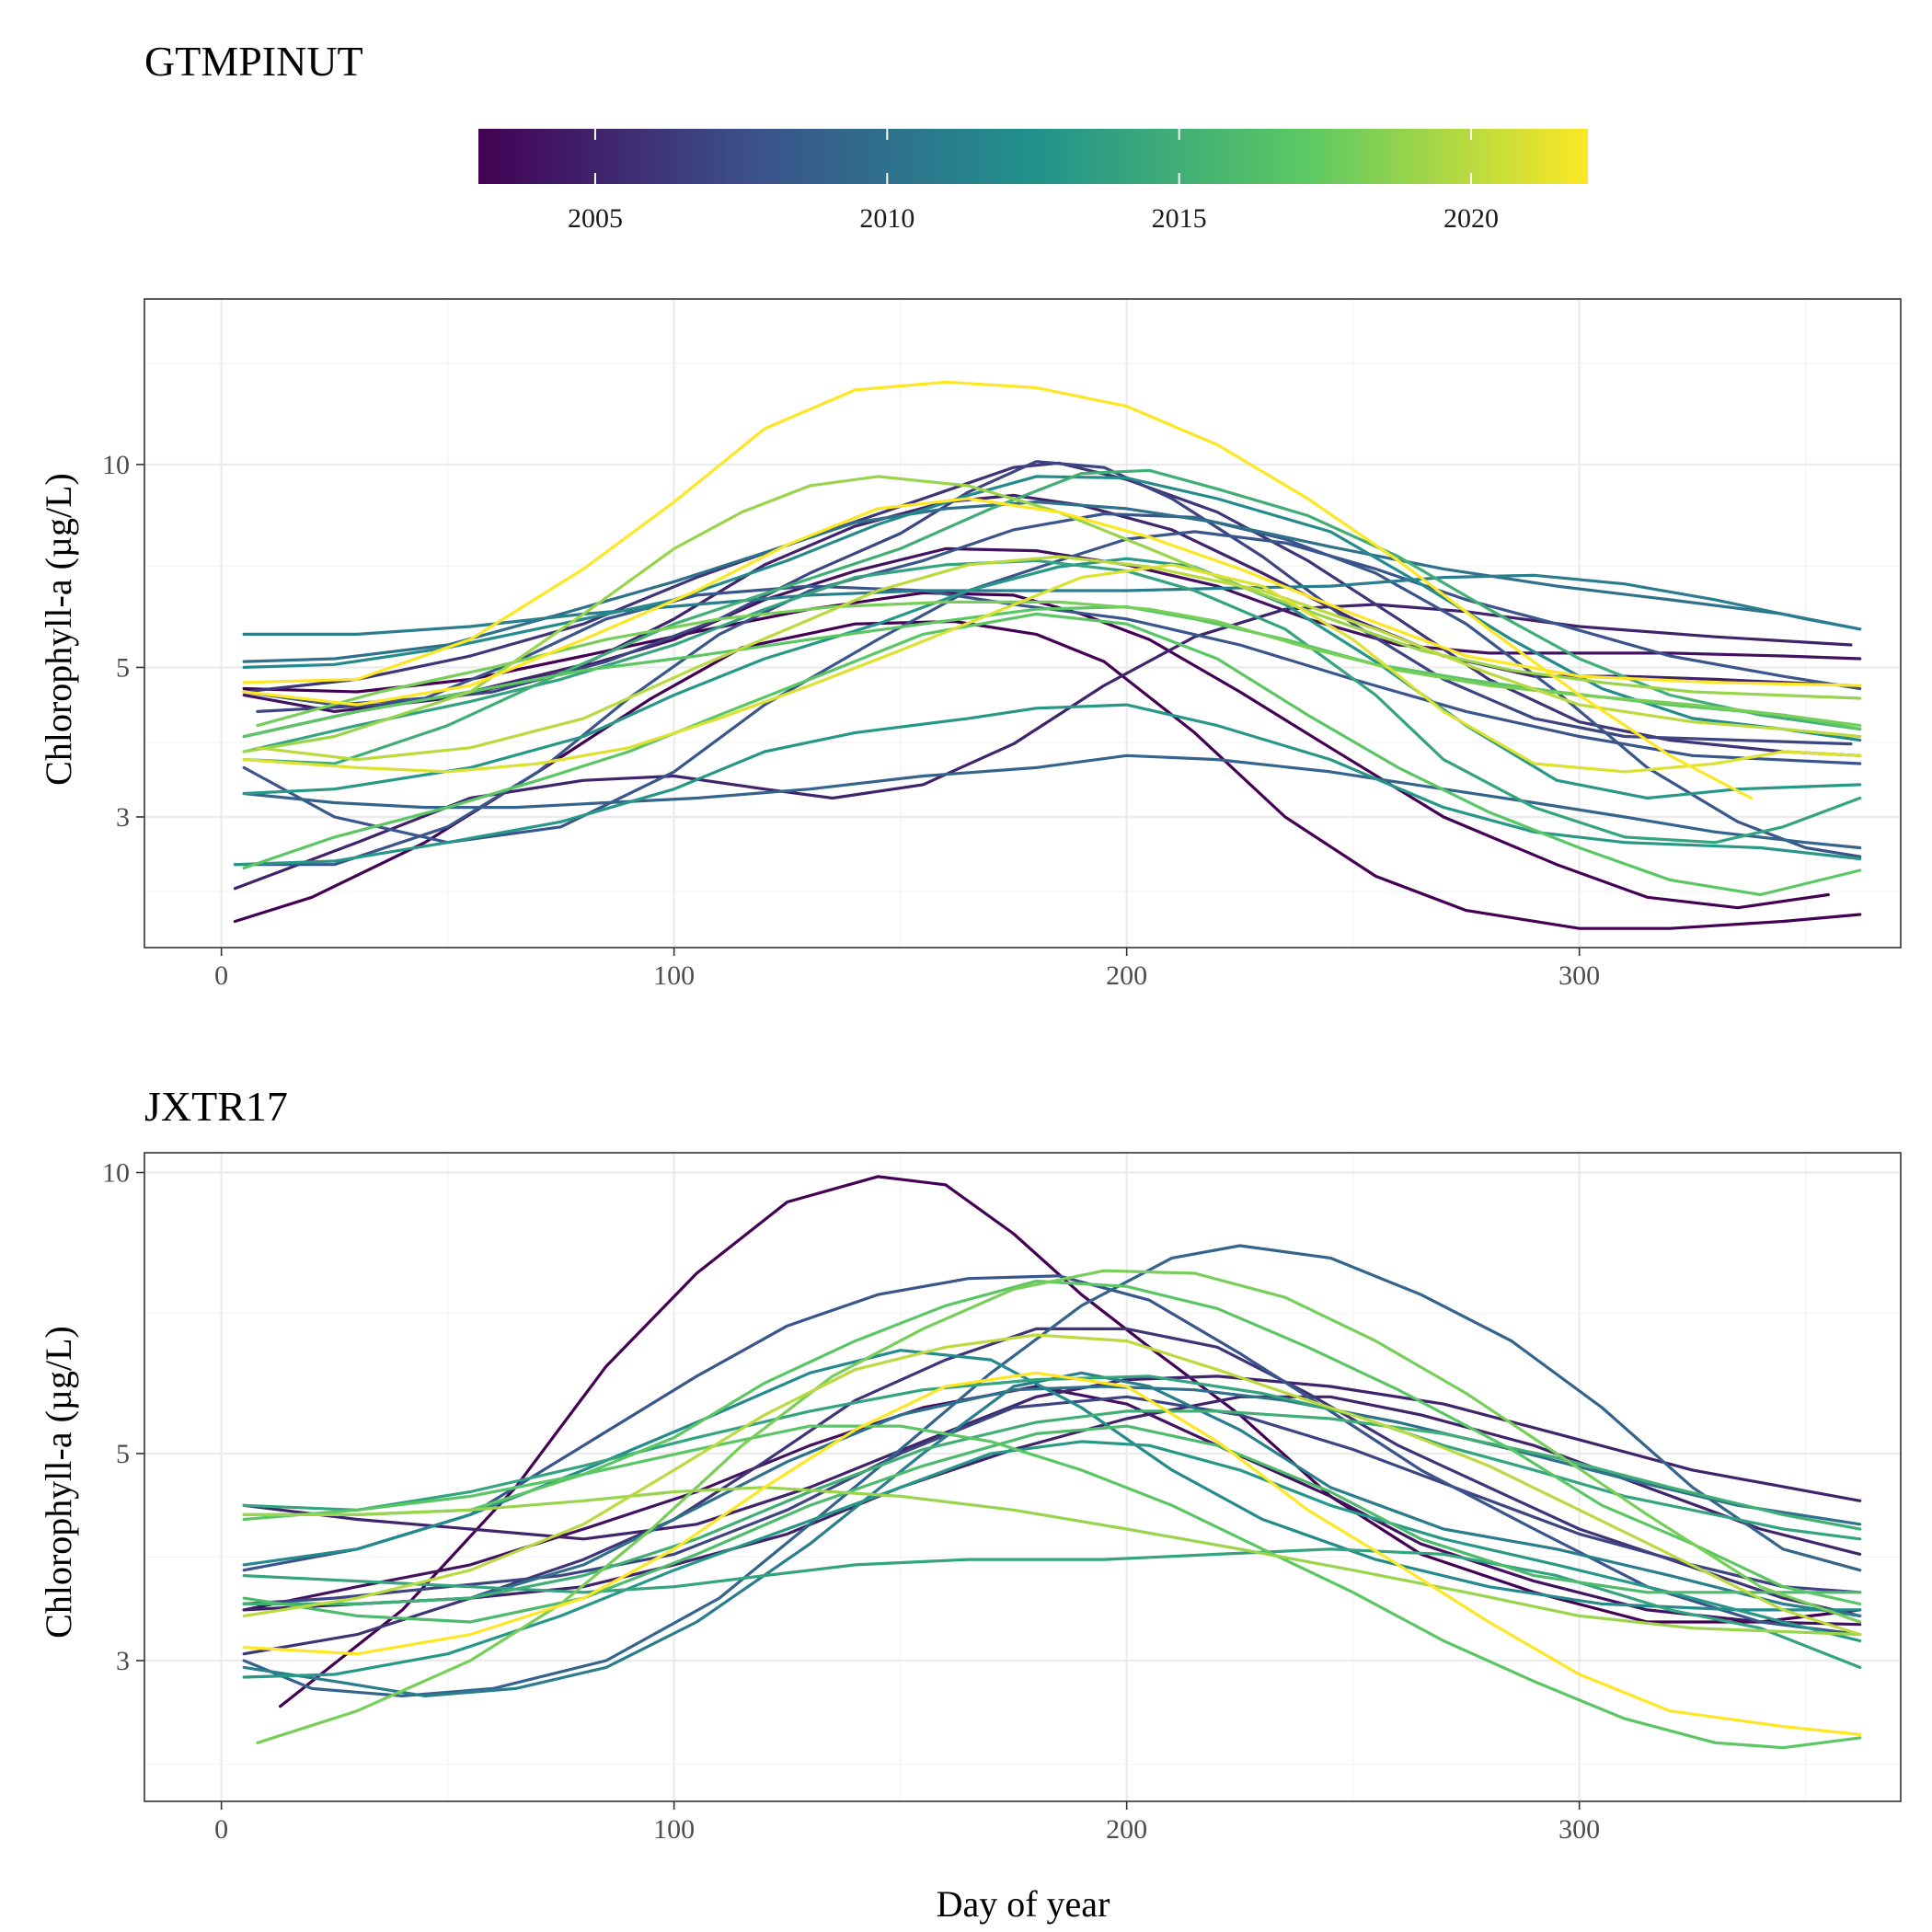  I want to click on series-line-2005, so click(1052, 1457).